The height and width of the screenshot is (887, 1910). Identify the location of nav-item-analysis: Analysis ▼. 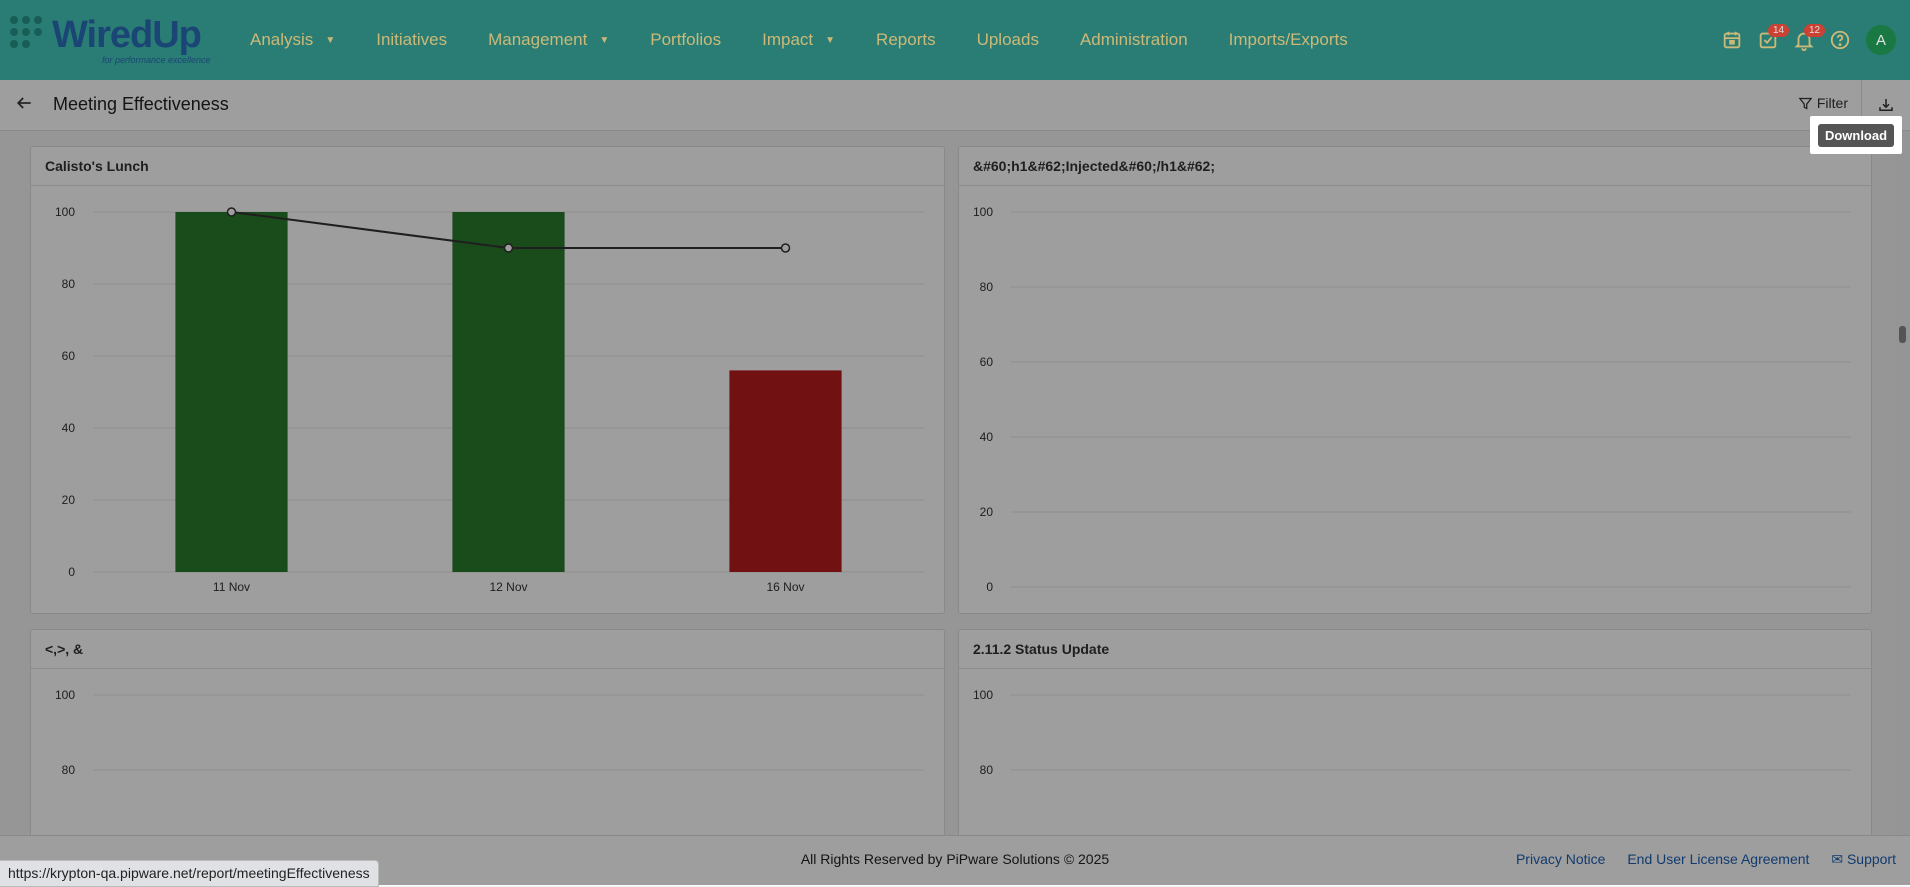
(292, 40).